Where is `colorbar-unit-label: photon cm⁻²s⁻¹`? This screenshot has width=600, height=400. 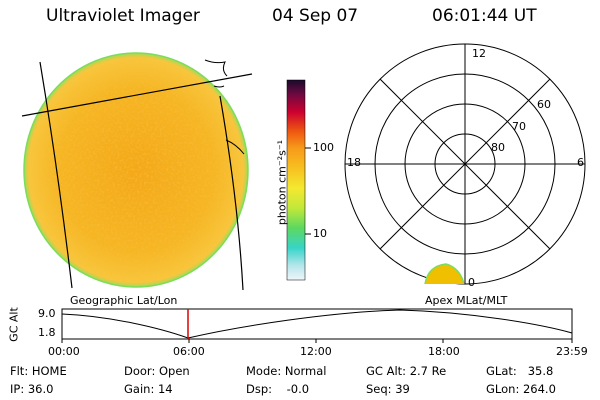
colorbar-unit-label: photon cm⁻²s⁻¹ is located at coordinates (282, 182).